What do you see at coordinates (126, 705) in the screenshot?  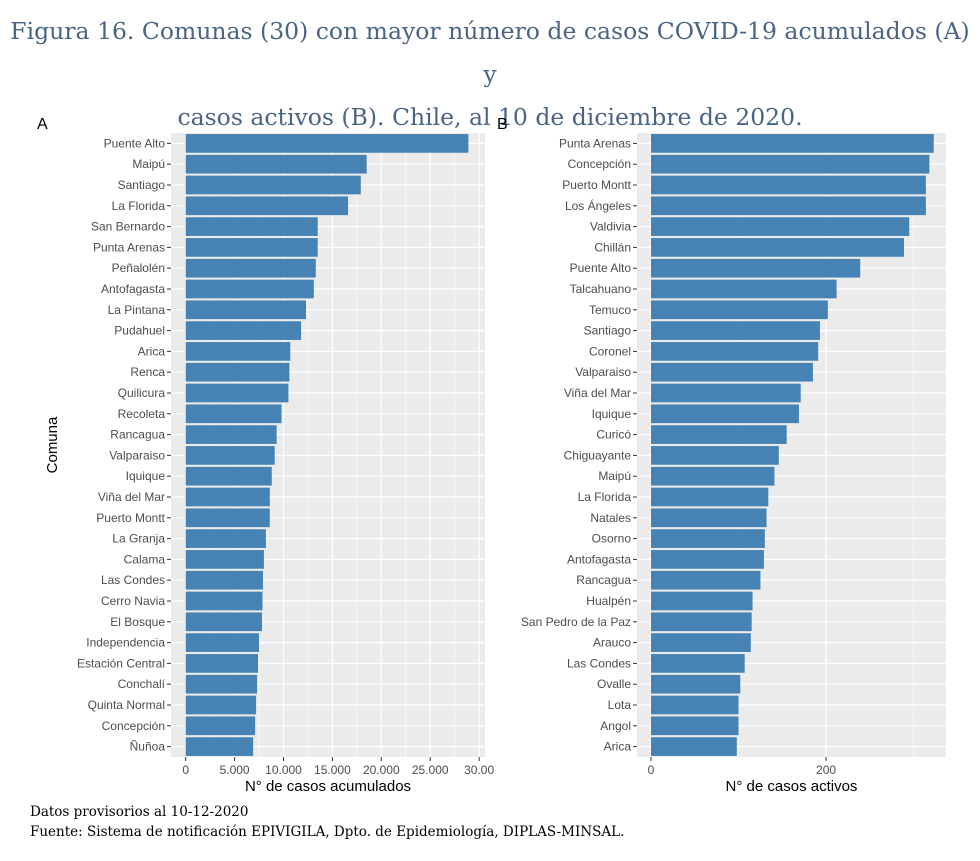 I see `category-label: Quinta Normal` at bounding box center [126, 705].